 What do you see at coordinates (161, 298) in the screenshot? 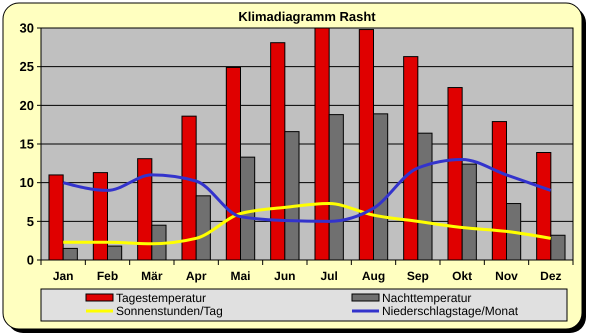
I see `legend-label: Tagestemperatur` at bounding box center [161, 298].